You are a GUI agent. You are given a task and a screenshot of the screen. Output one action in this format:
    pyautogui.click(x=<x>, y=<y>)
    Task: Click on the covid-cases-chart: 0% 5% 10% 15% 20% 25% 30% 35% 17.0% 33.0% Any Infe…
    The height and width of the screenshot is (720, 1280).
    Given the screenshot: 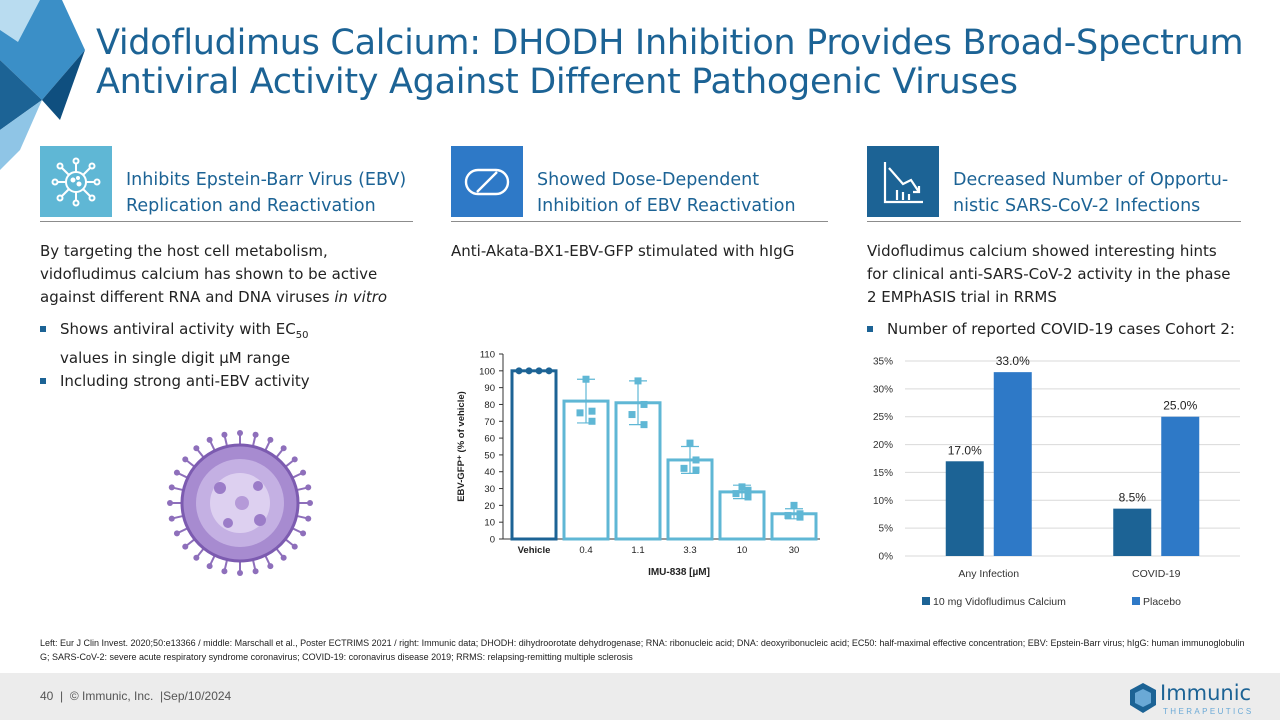 What is the action you would take?
    pyautogui.click(x=1056, y=481)
    